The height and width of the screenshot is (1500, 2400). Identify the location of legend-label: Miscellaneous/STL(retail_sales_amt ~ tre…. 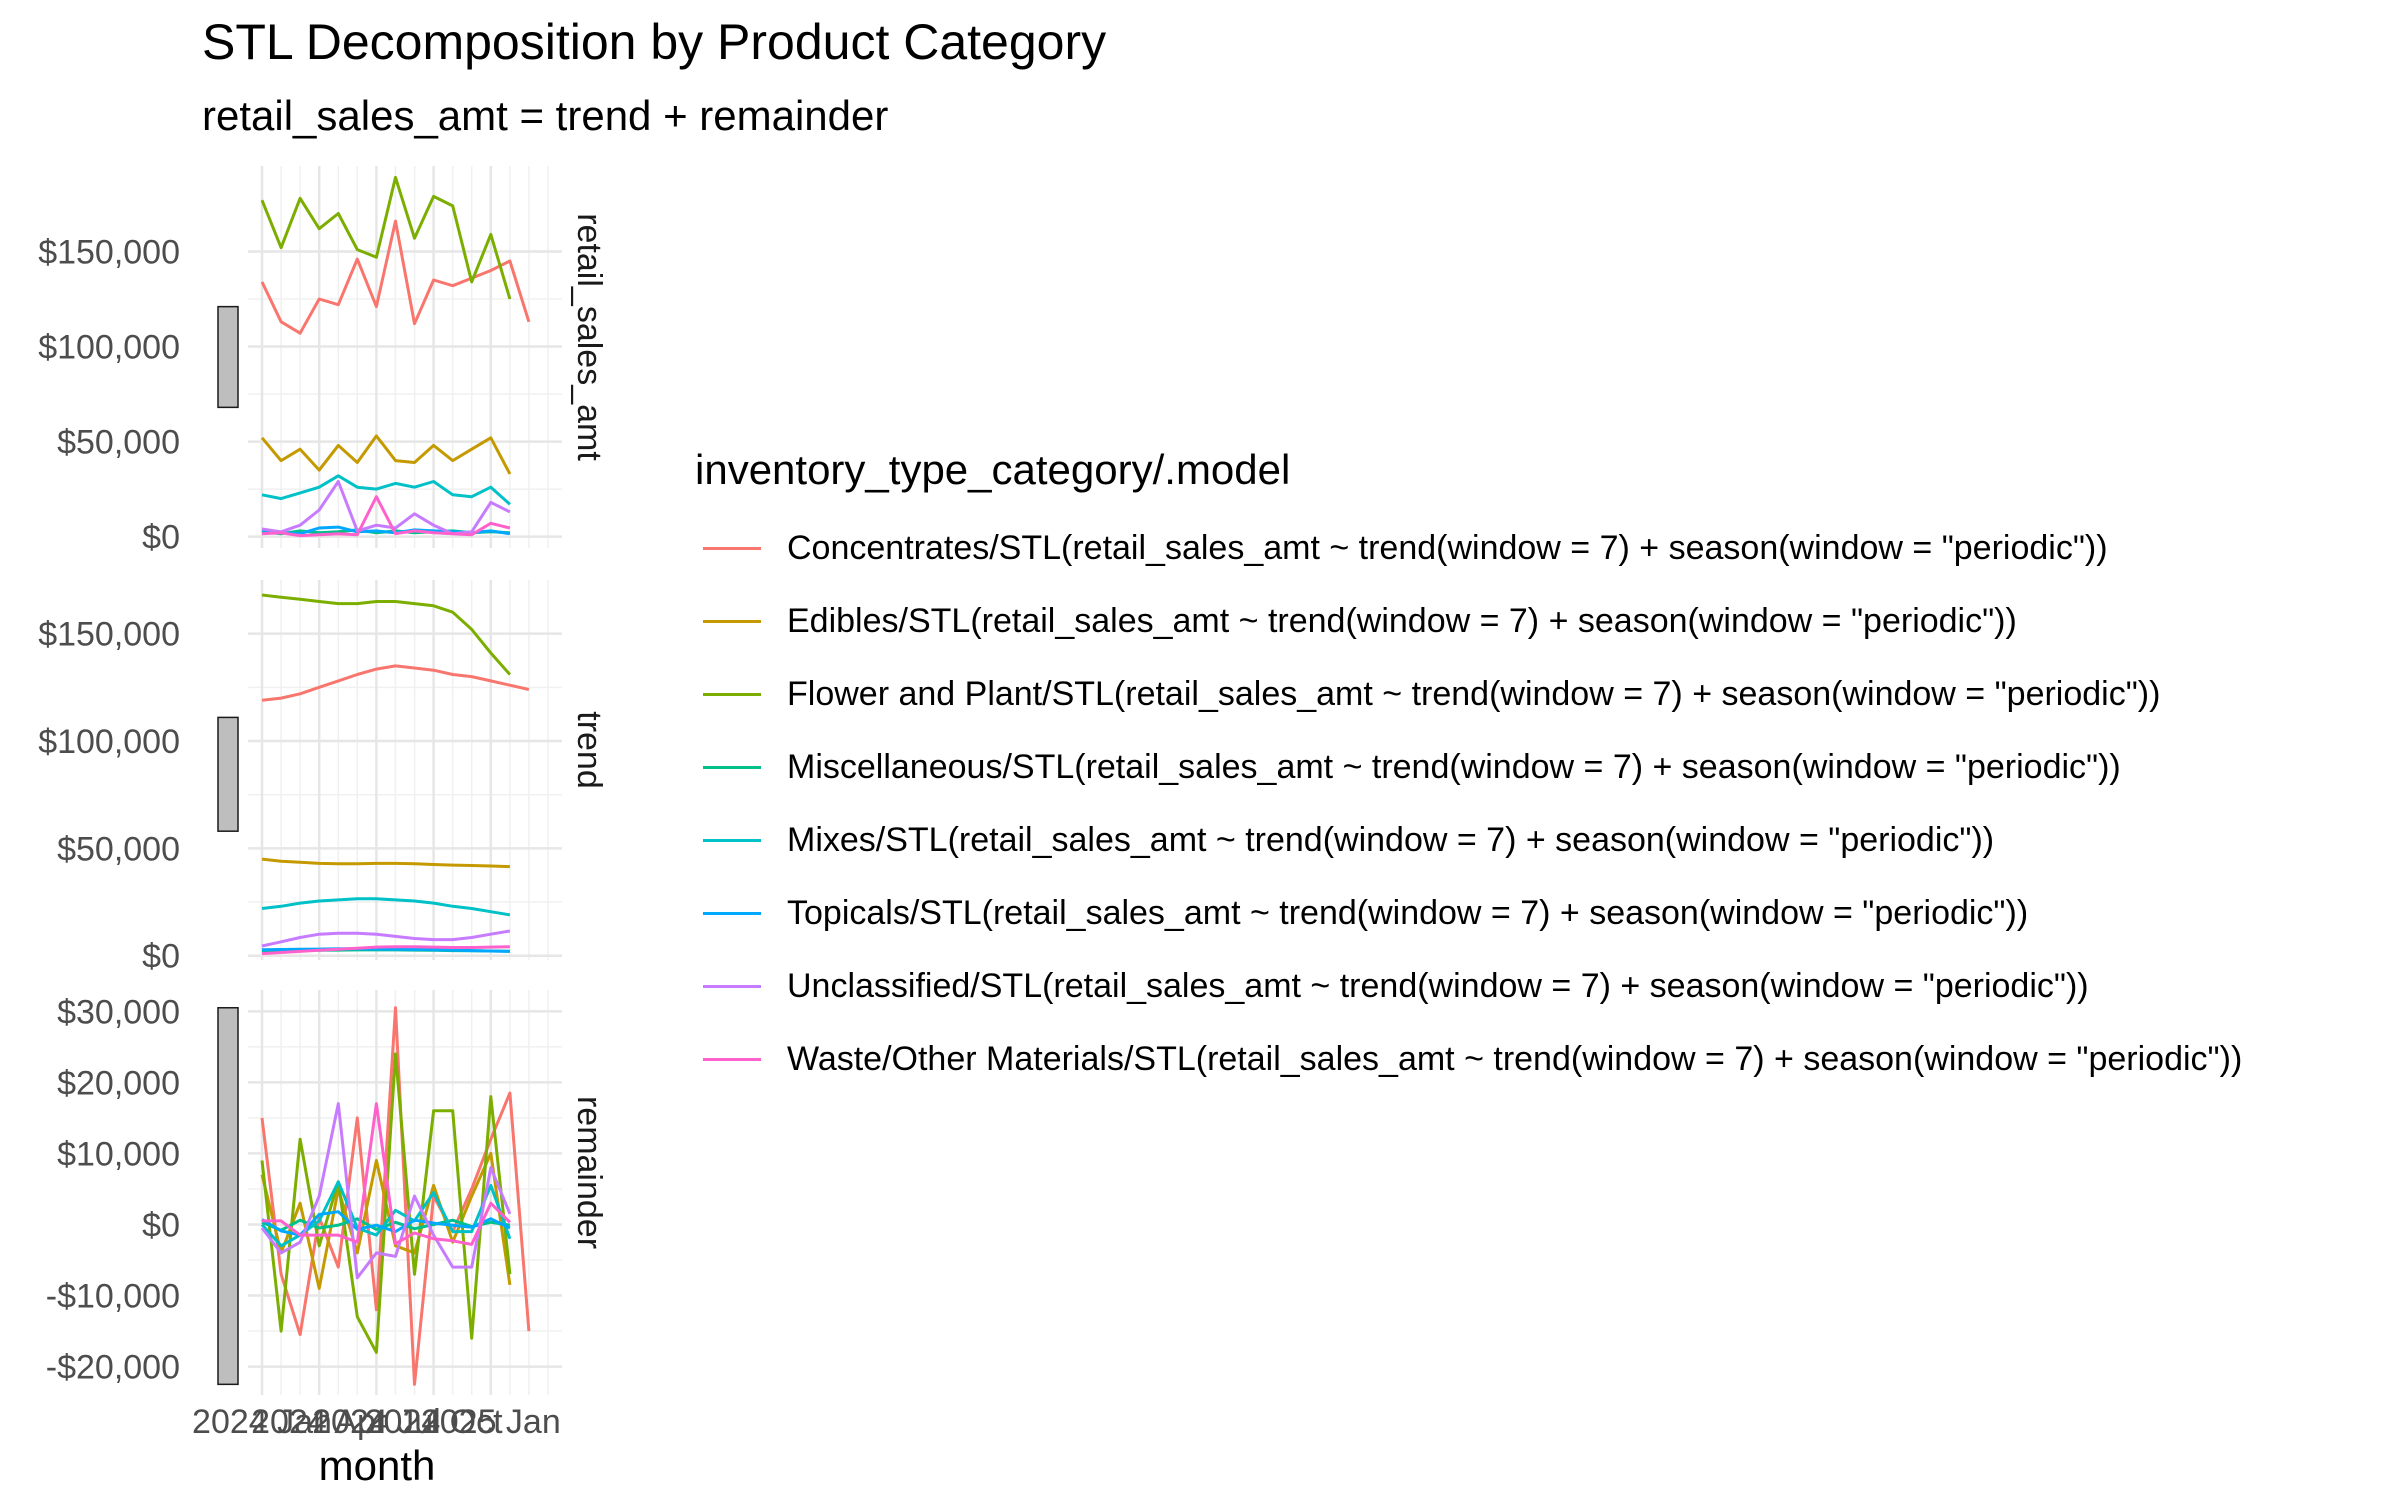
(1454, 767).